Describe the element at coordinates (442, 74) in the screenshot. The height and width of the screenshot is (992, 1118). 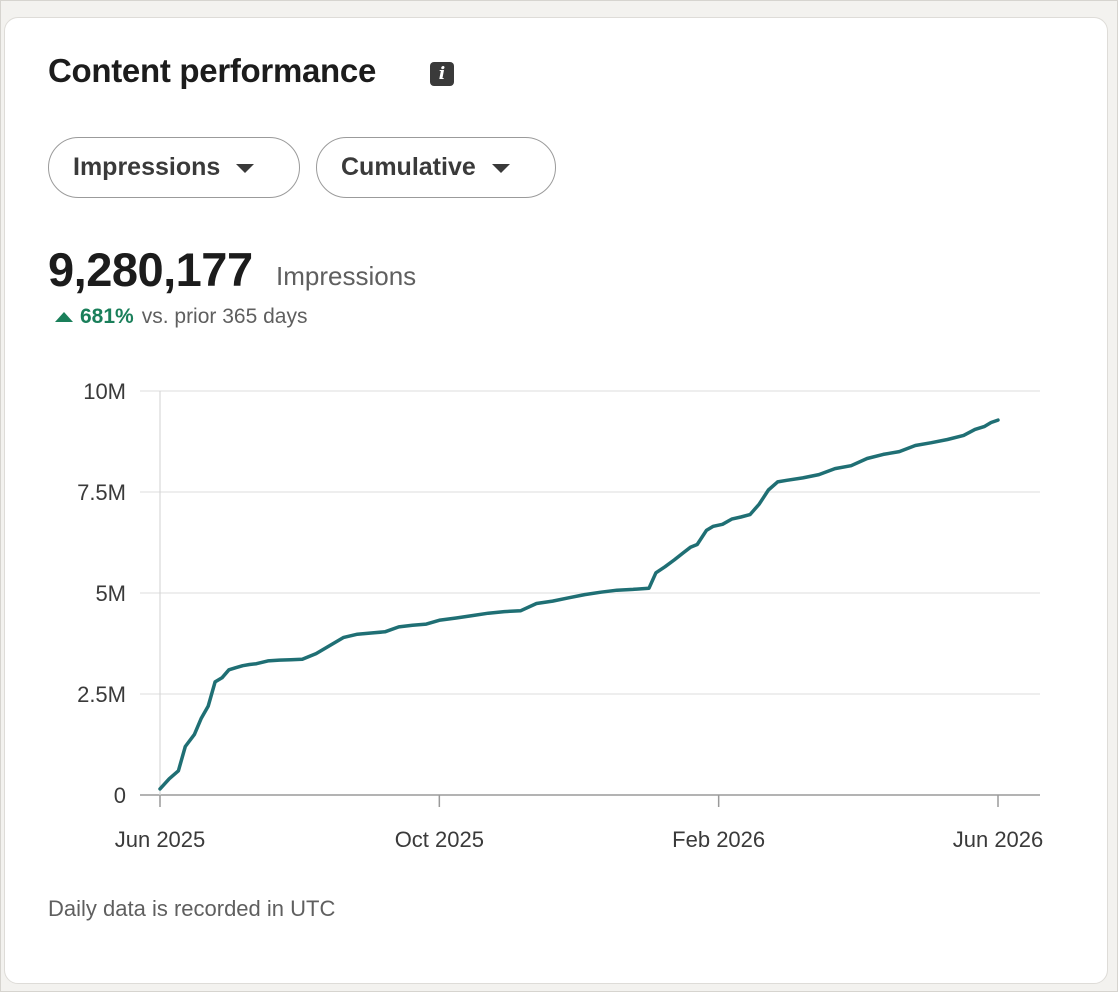
I see `info-icon: i` at that location.